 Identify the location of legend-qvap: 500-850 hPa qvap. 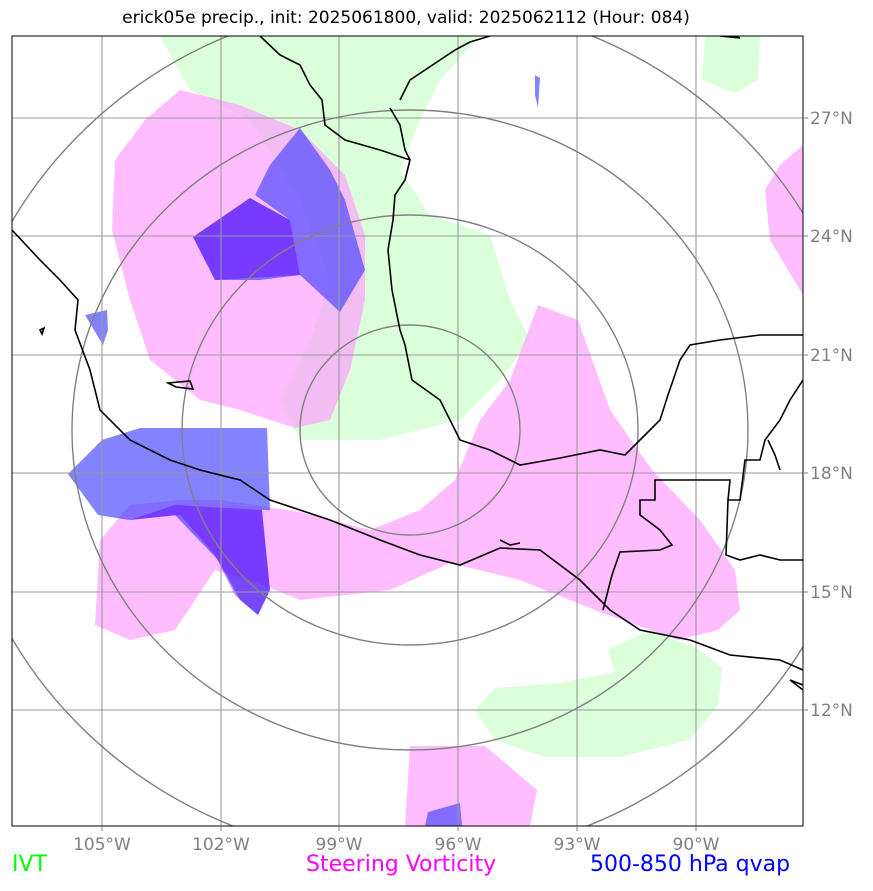
(690, 864).